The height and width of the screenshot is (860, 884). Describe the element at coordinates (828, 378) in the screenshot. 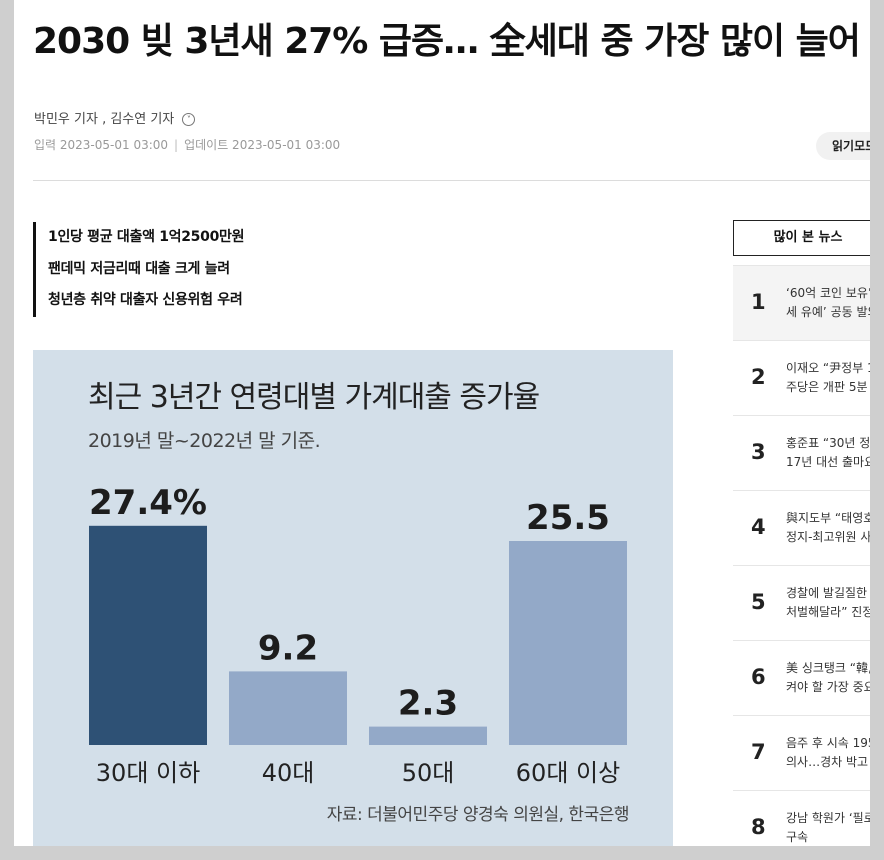

I see `popular-news-title: 이재오 “尹정부 1 주당은 개판 5분` at that location.